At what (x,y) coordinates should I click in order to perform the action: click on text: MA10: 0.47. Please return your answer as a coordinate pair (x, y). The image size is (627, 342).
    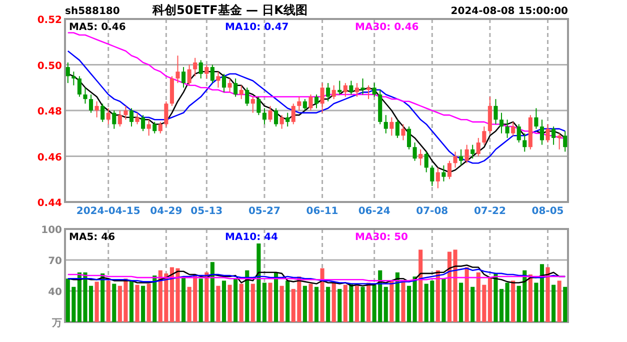
    Looking at the image, I should click on (257, 27).